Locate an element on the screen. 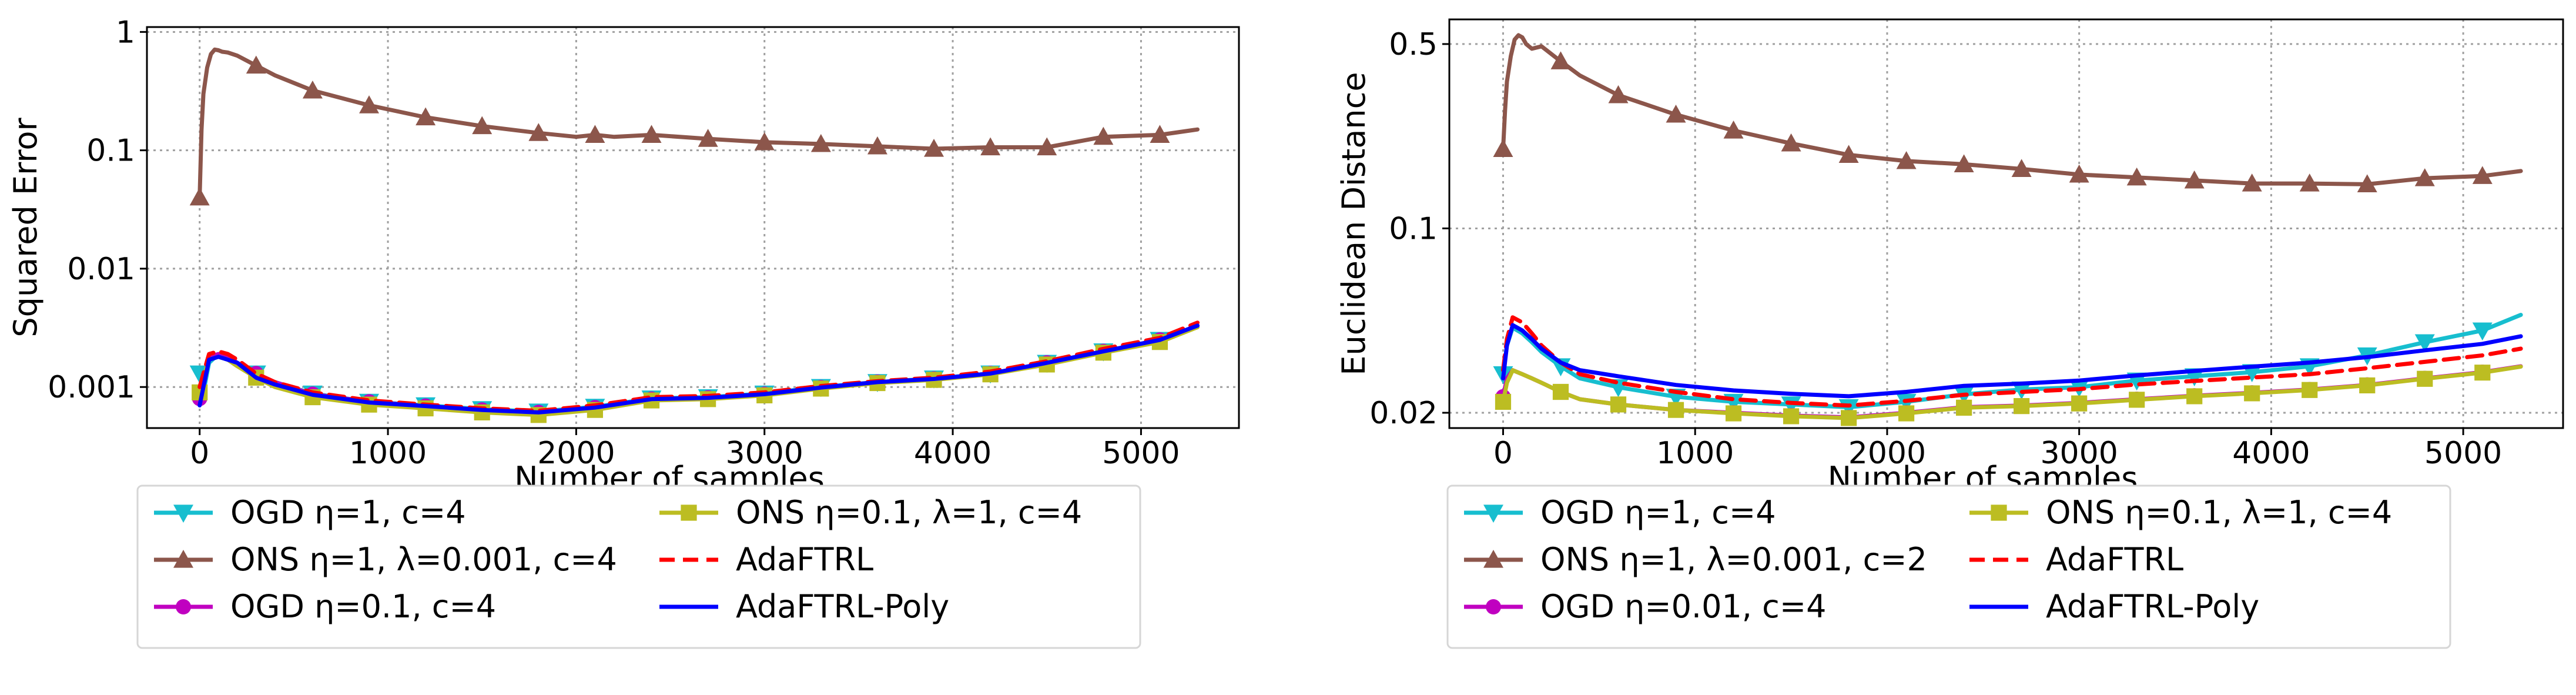 Image resolution: width=2576 pixels, height=695 pixels. legend-item-ogd-eta-0-1-c-4: OGD η=0.1, c=4 is located at coordinates (325, 606).